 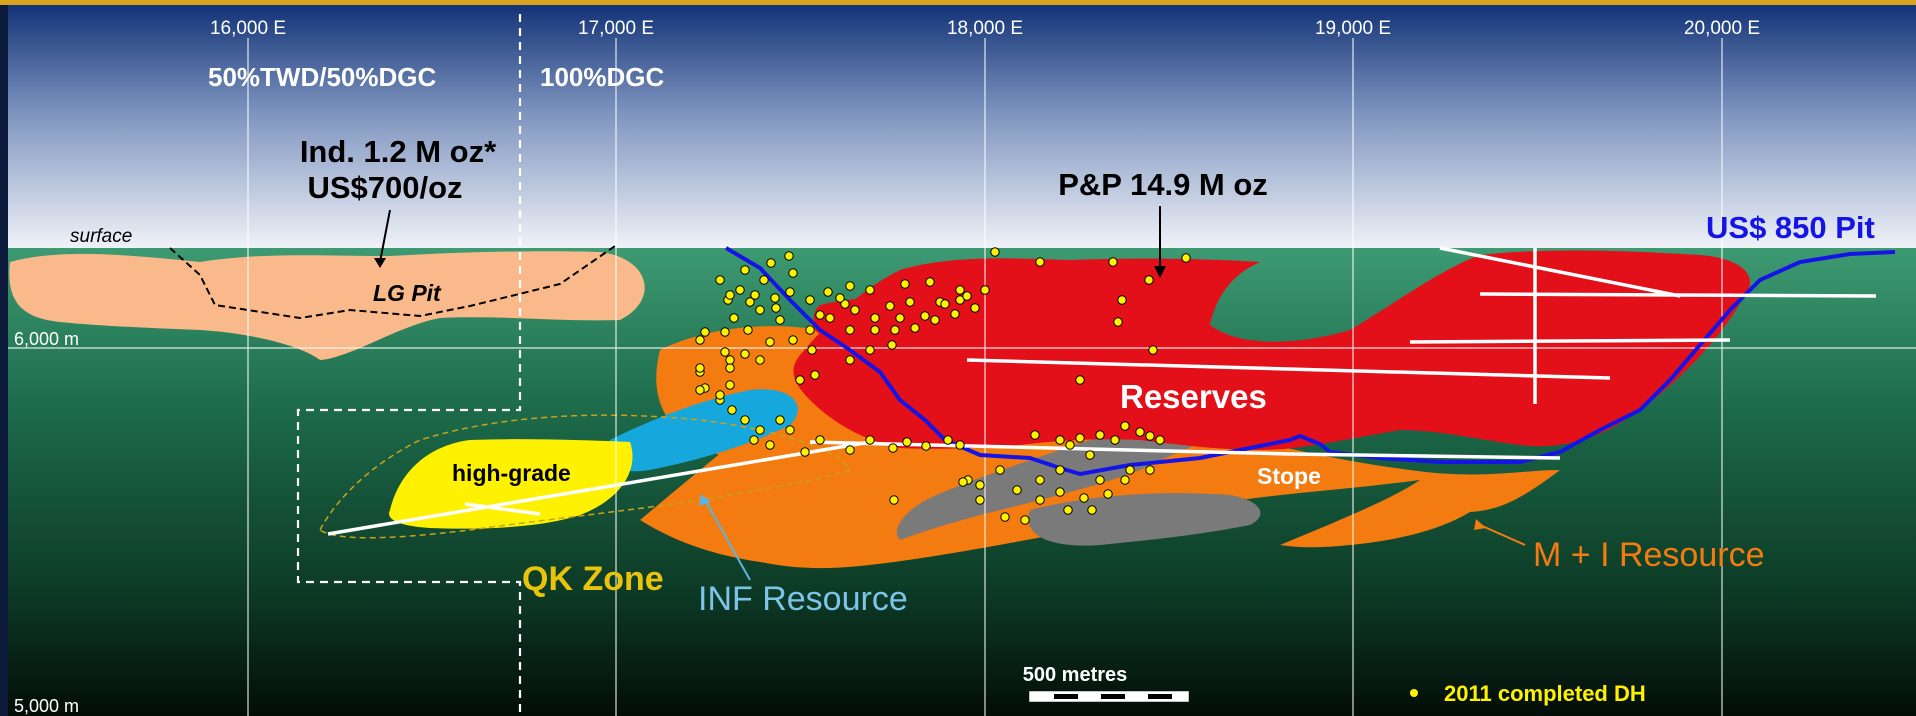 What do you see at coordinates (394, 281) in the screenshot?
I see `lg-pit-outline` at bounding box center [394, 281].